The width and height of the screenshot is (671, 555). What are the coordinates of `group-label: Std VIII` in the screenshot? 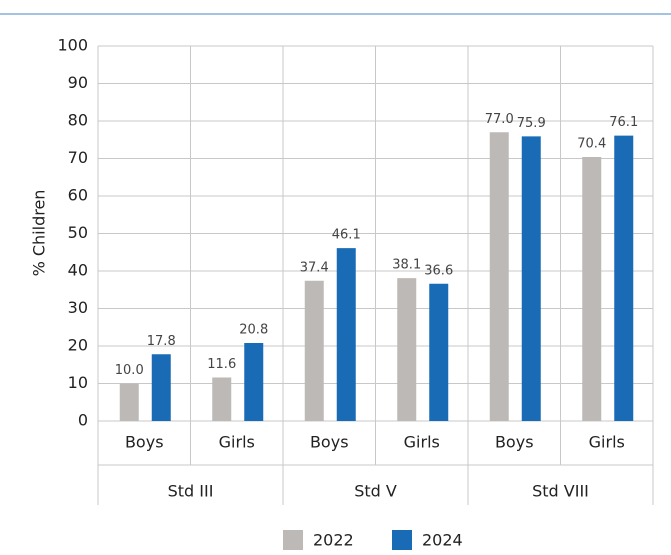 It's located at (560, 491).